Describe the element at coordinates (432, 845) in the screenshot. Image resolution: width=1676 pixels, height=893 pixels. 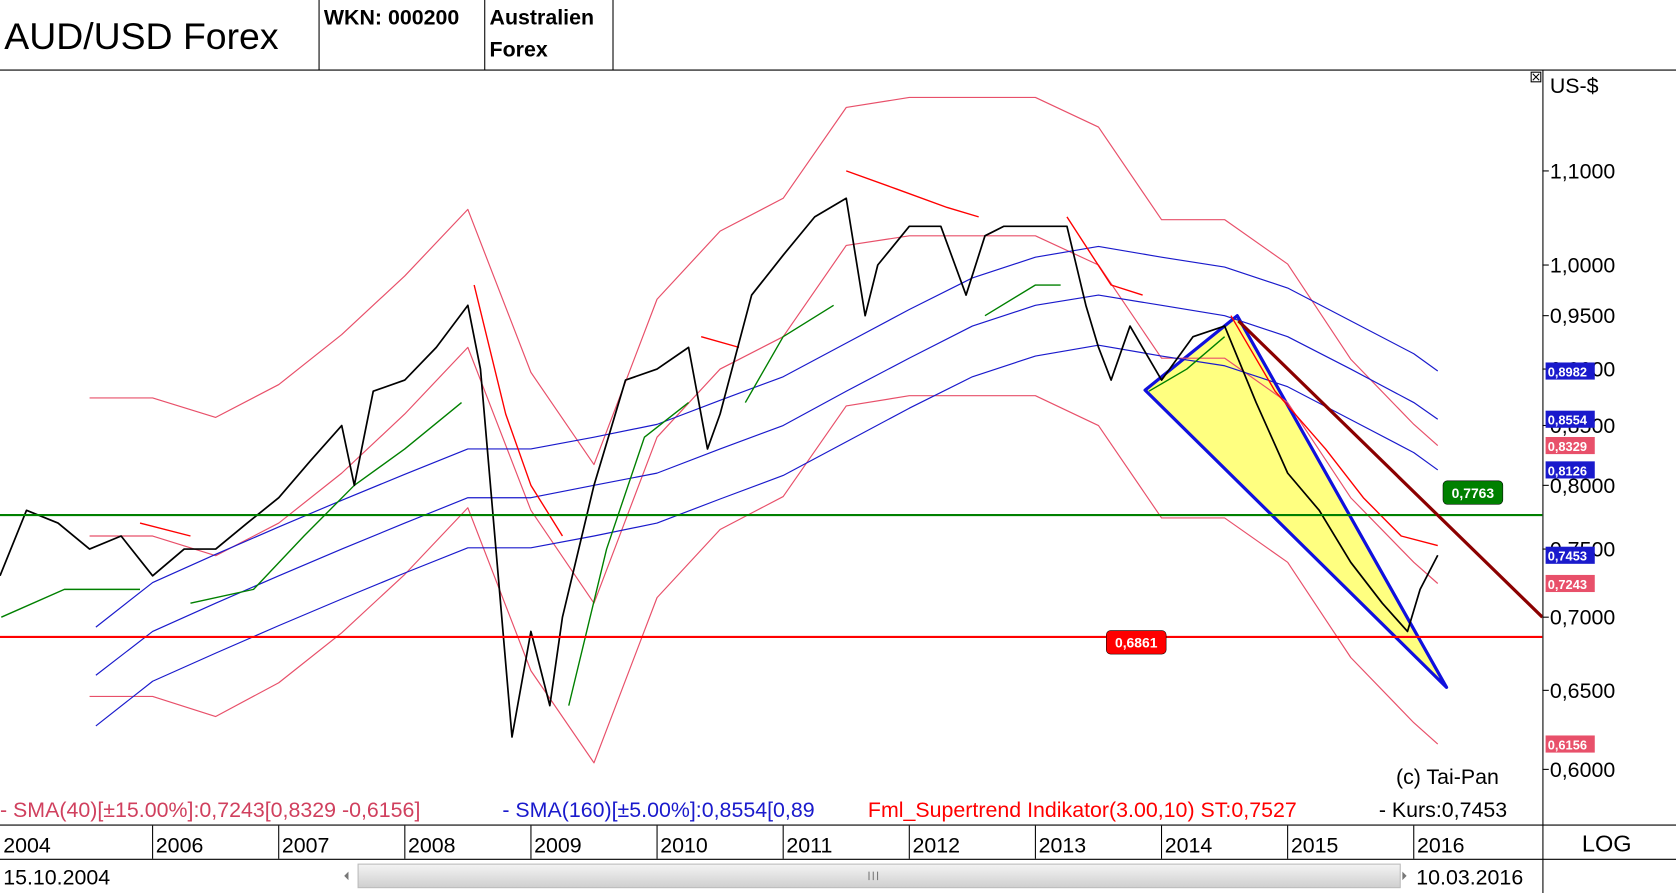
I see `x-tick-label: 2008` at that location.